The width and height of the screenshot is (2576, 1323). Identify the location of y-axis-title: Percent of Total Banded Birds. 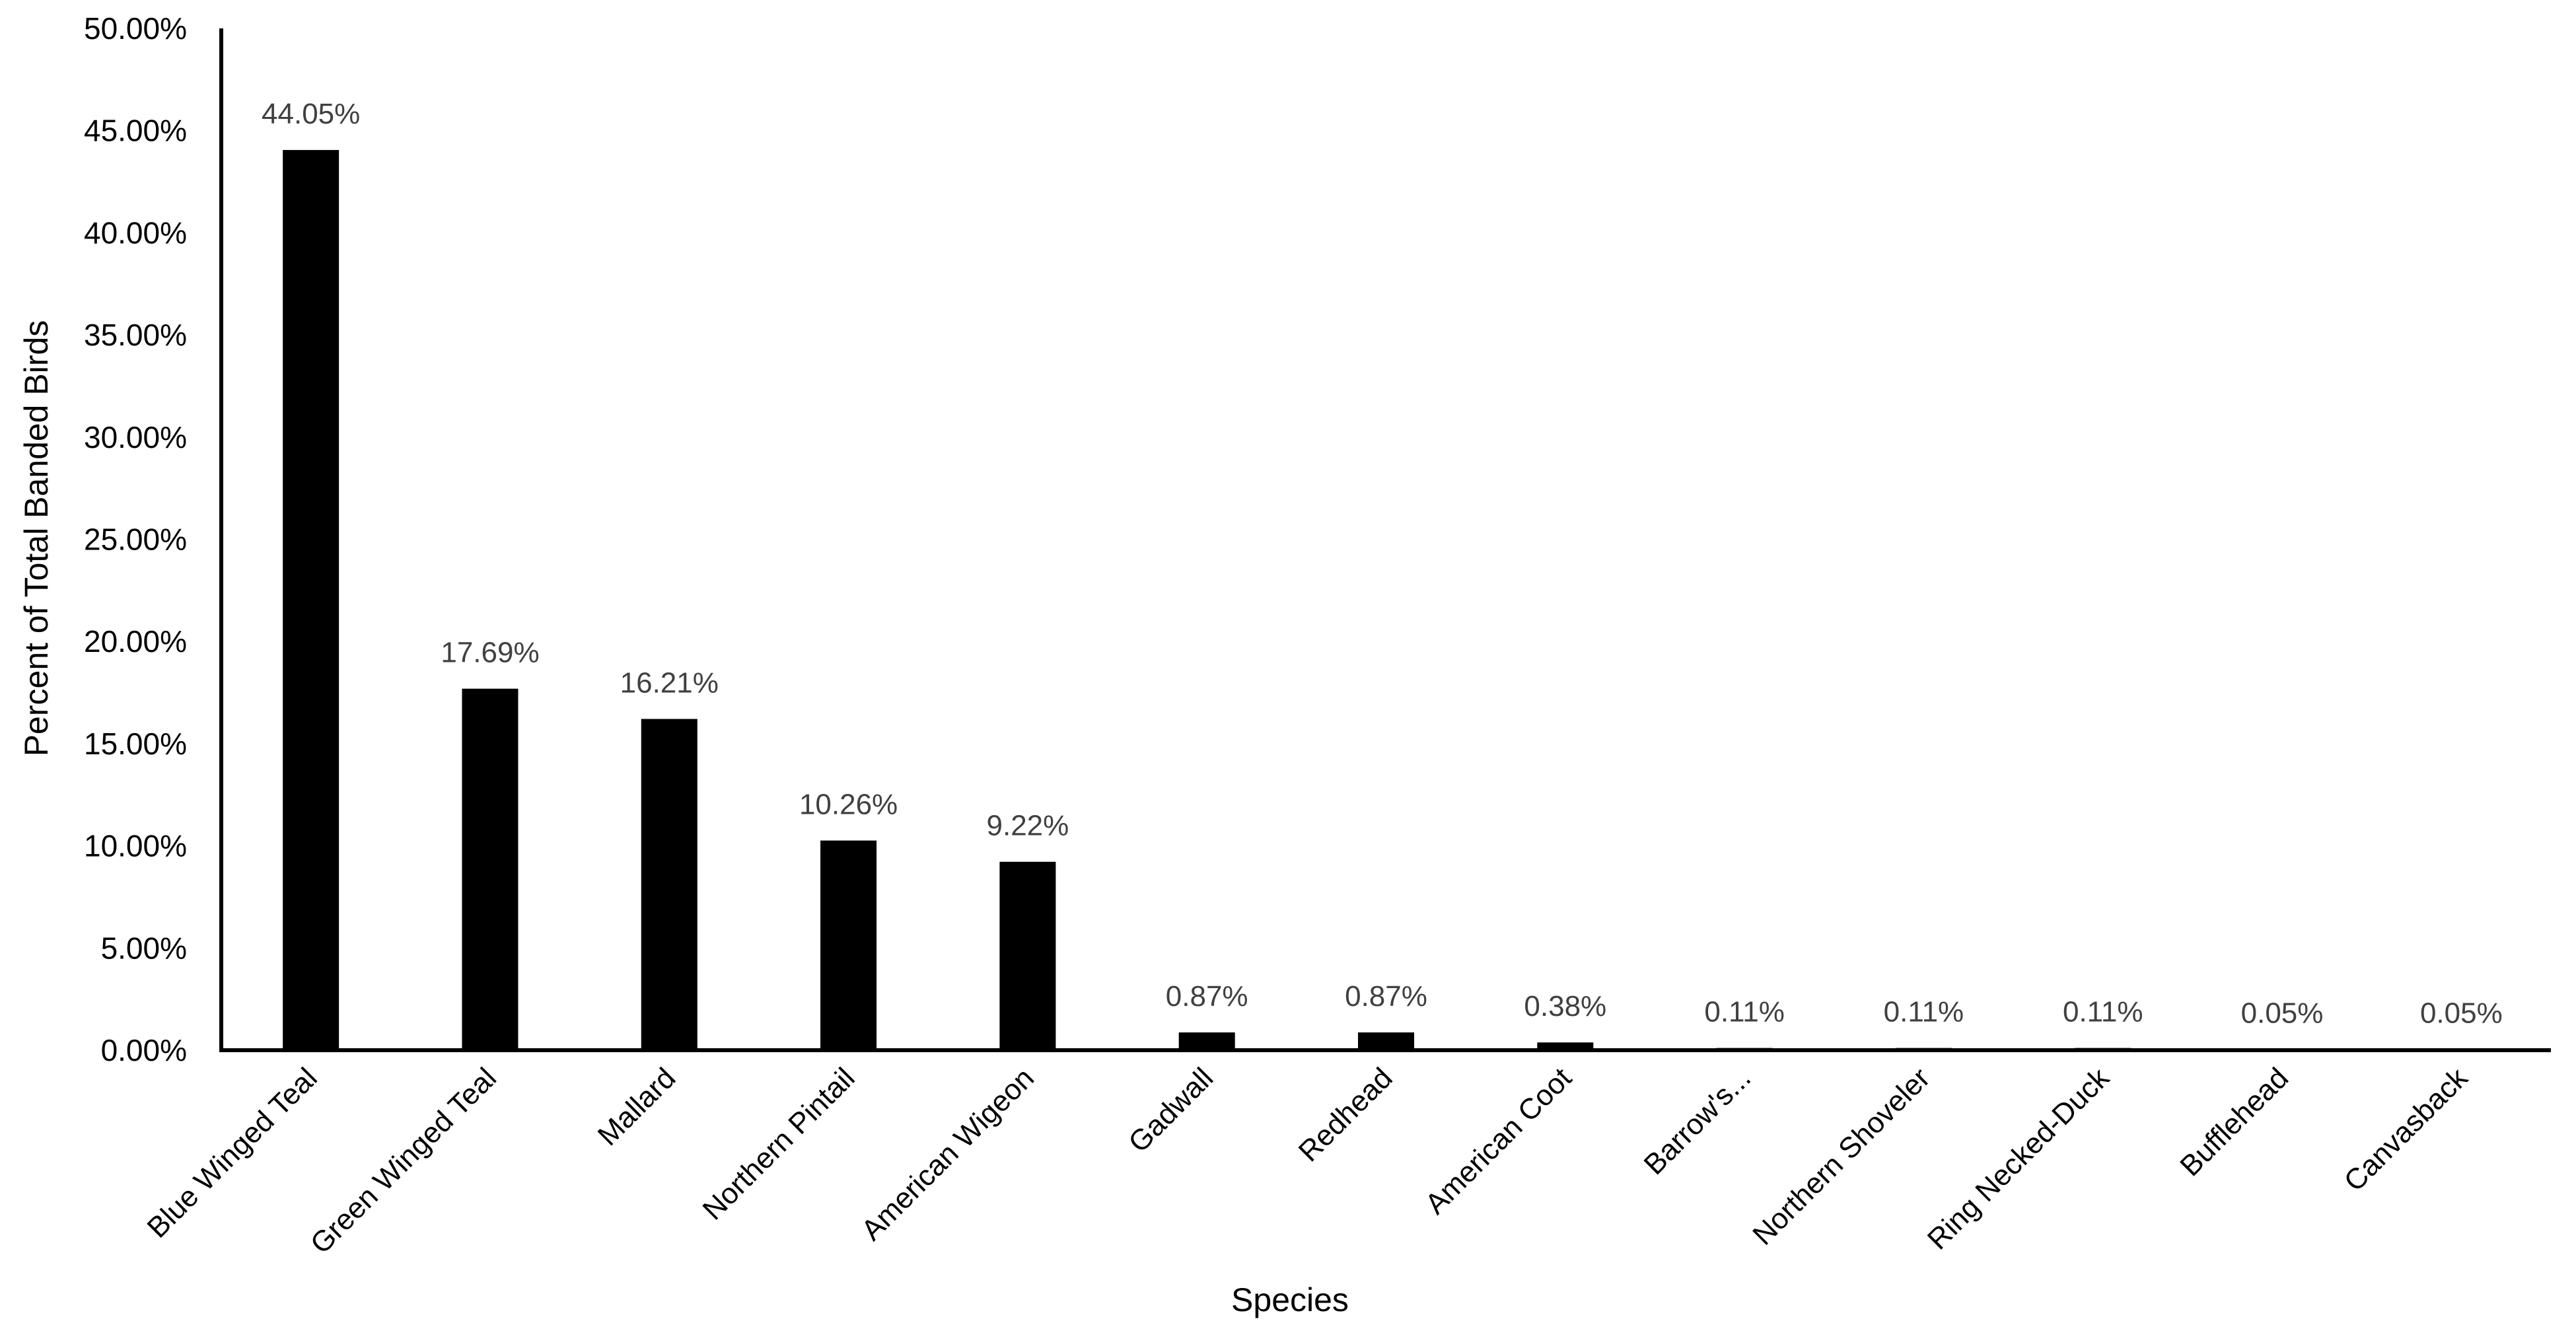
(36, 538).